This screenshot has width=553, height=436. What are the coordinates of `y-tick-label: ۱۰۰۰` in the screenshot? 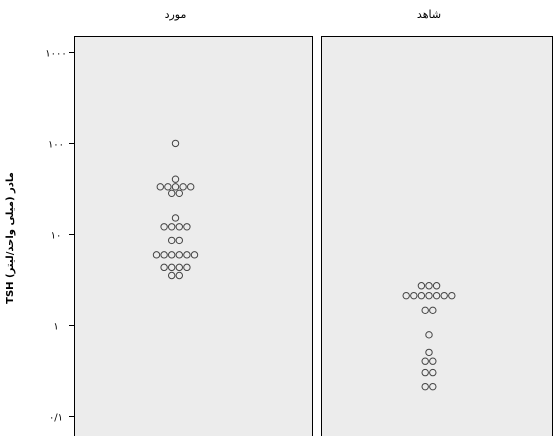 It's located at (55, 54).